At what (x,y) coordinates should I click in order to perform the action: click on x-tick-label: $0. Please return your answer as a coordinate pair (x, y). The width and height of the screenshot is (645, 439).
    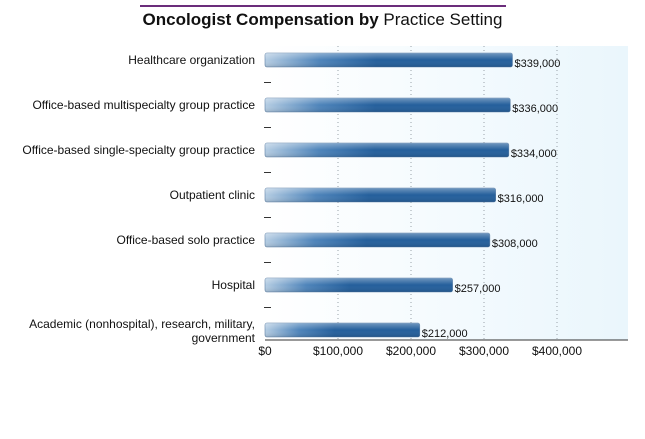
    Looking at the image, I should click on (265, 351).